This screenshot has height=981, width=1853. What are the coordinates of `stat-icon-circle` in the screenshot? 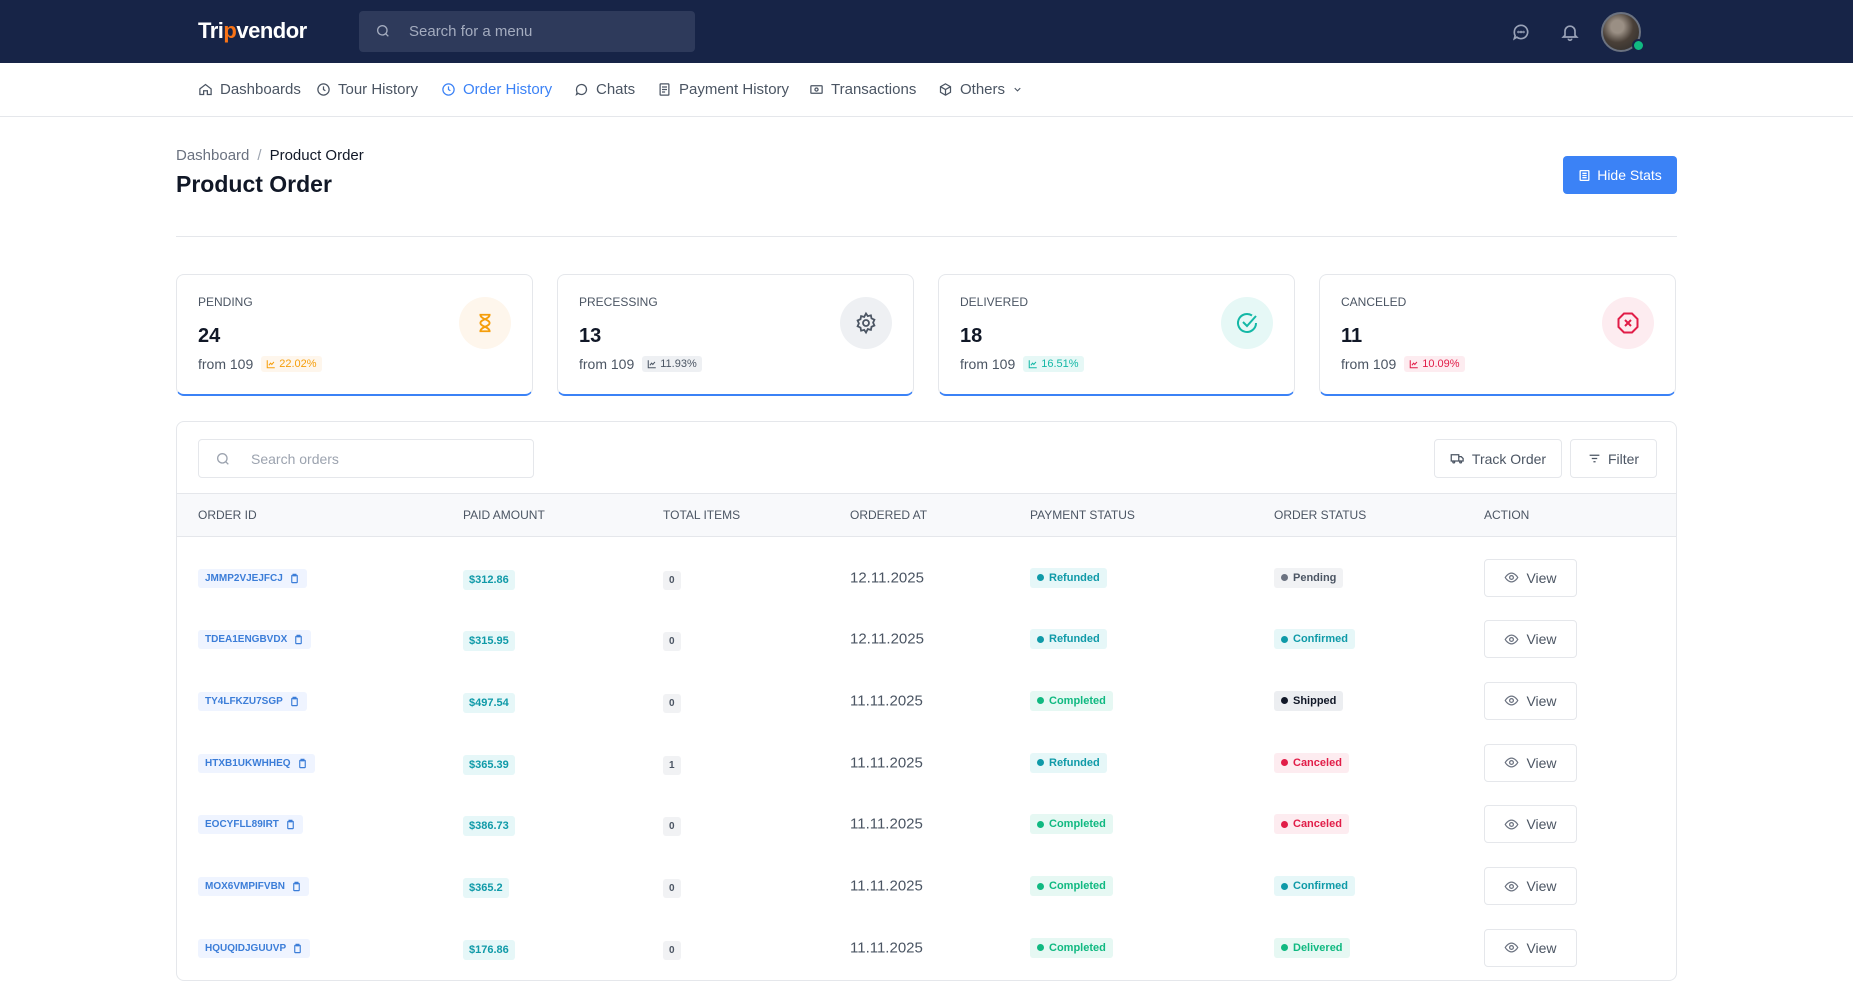 It's located at (485, 323).